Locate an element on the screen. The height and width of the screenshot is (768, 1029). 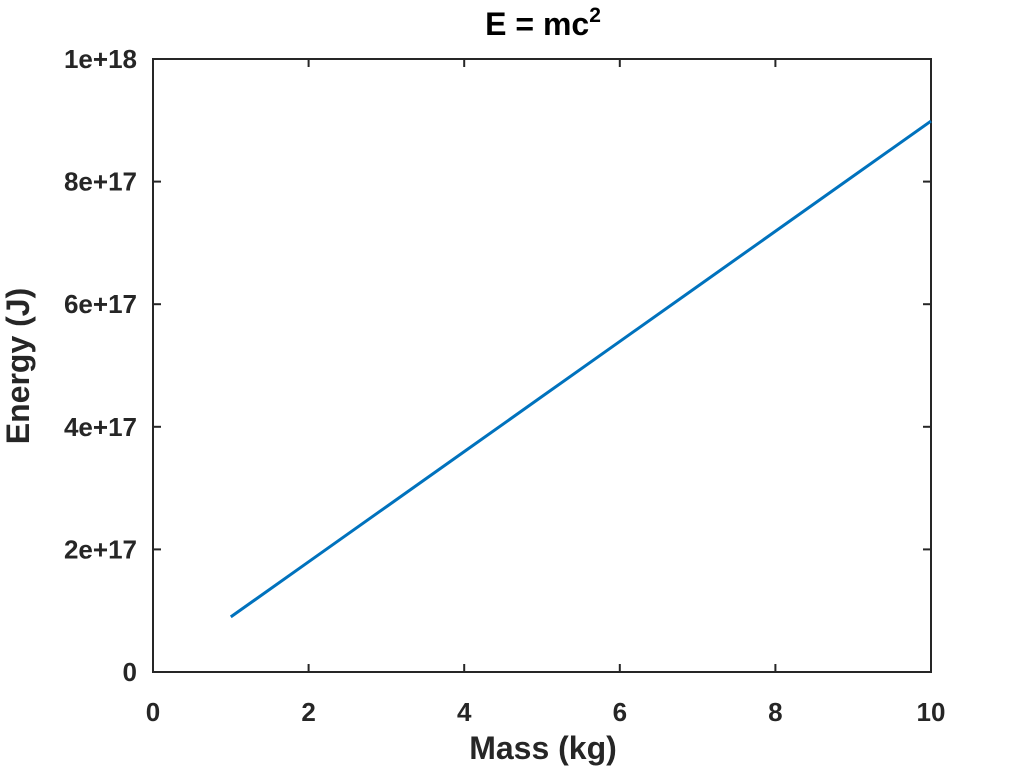
y-tick-label: 2e+17 is located at coordinates (100, 549).